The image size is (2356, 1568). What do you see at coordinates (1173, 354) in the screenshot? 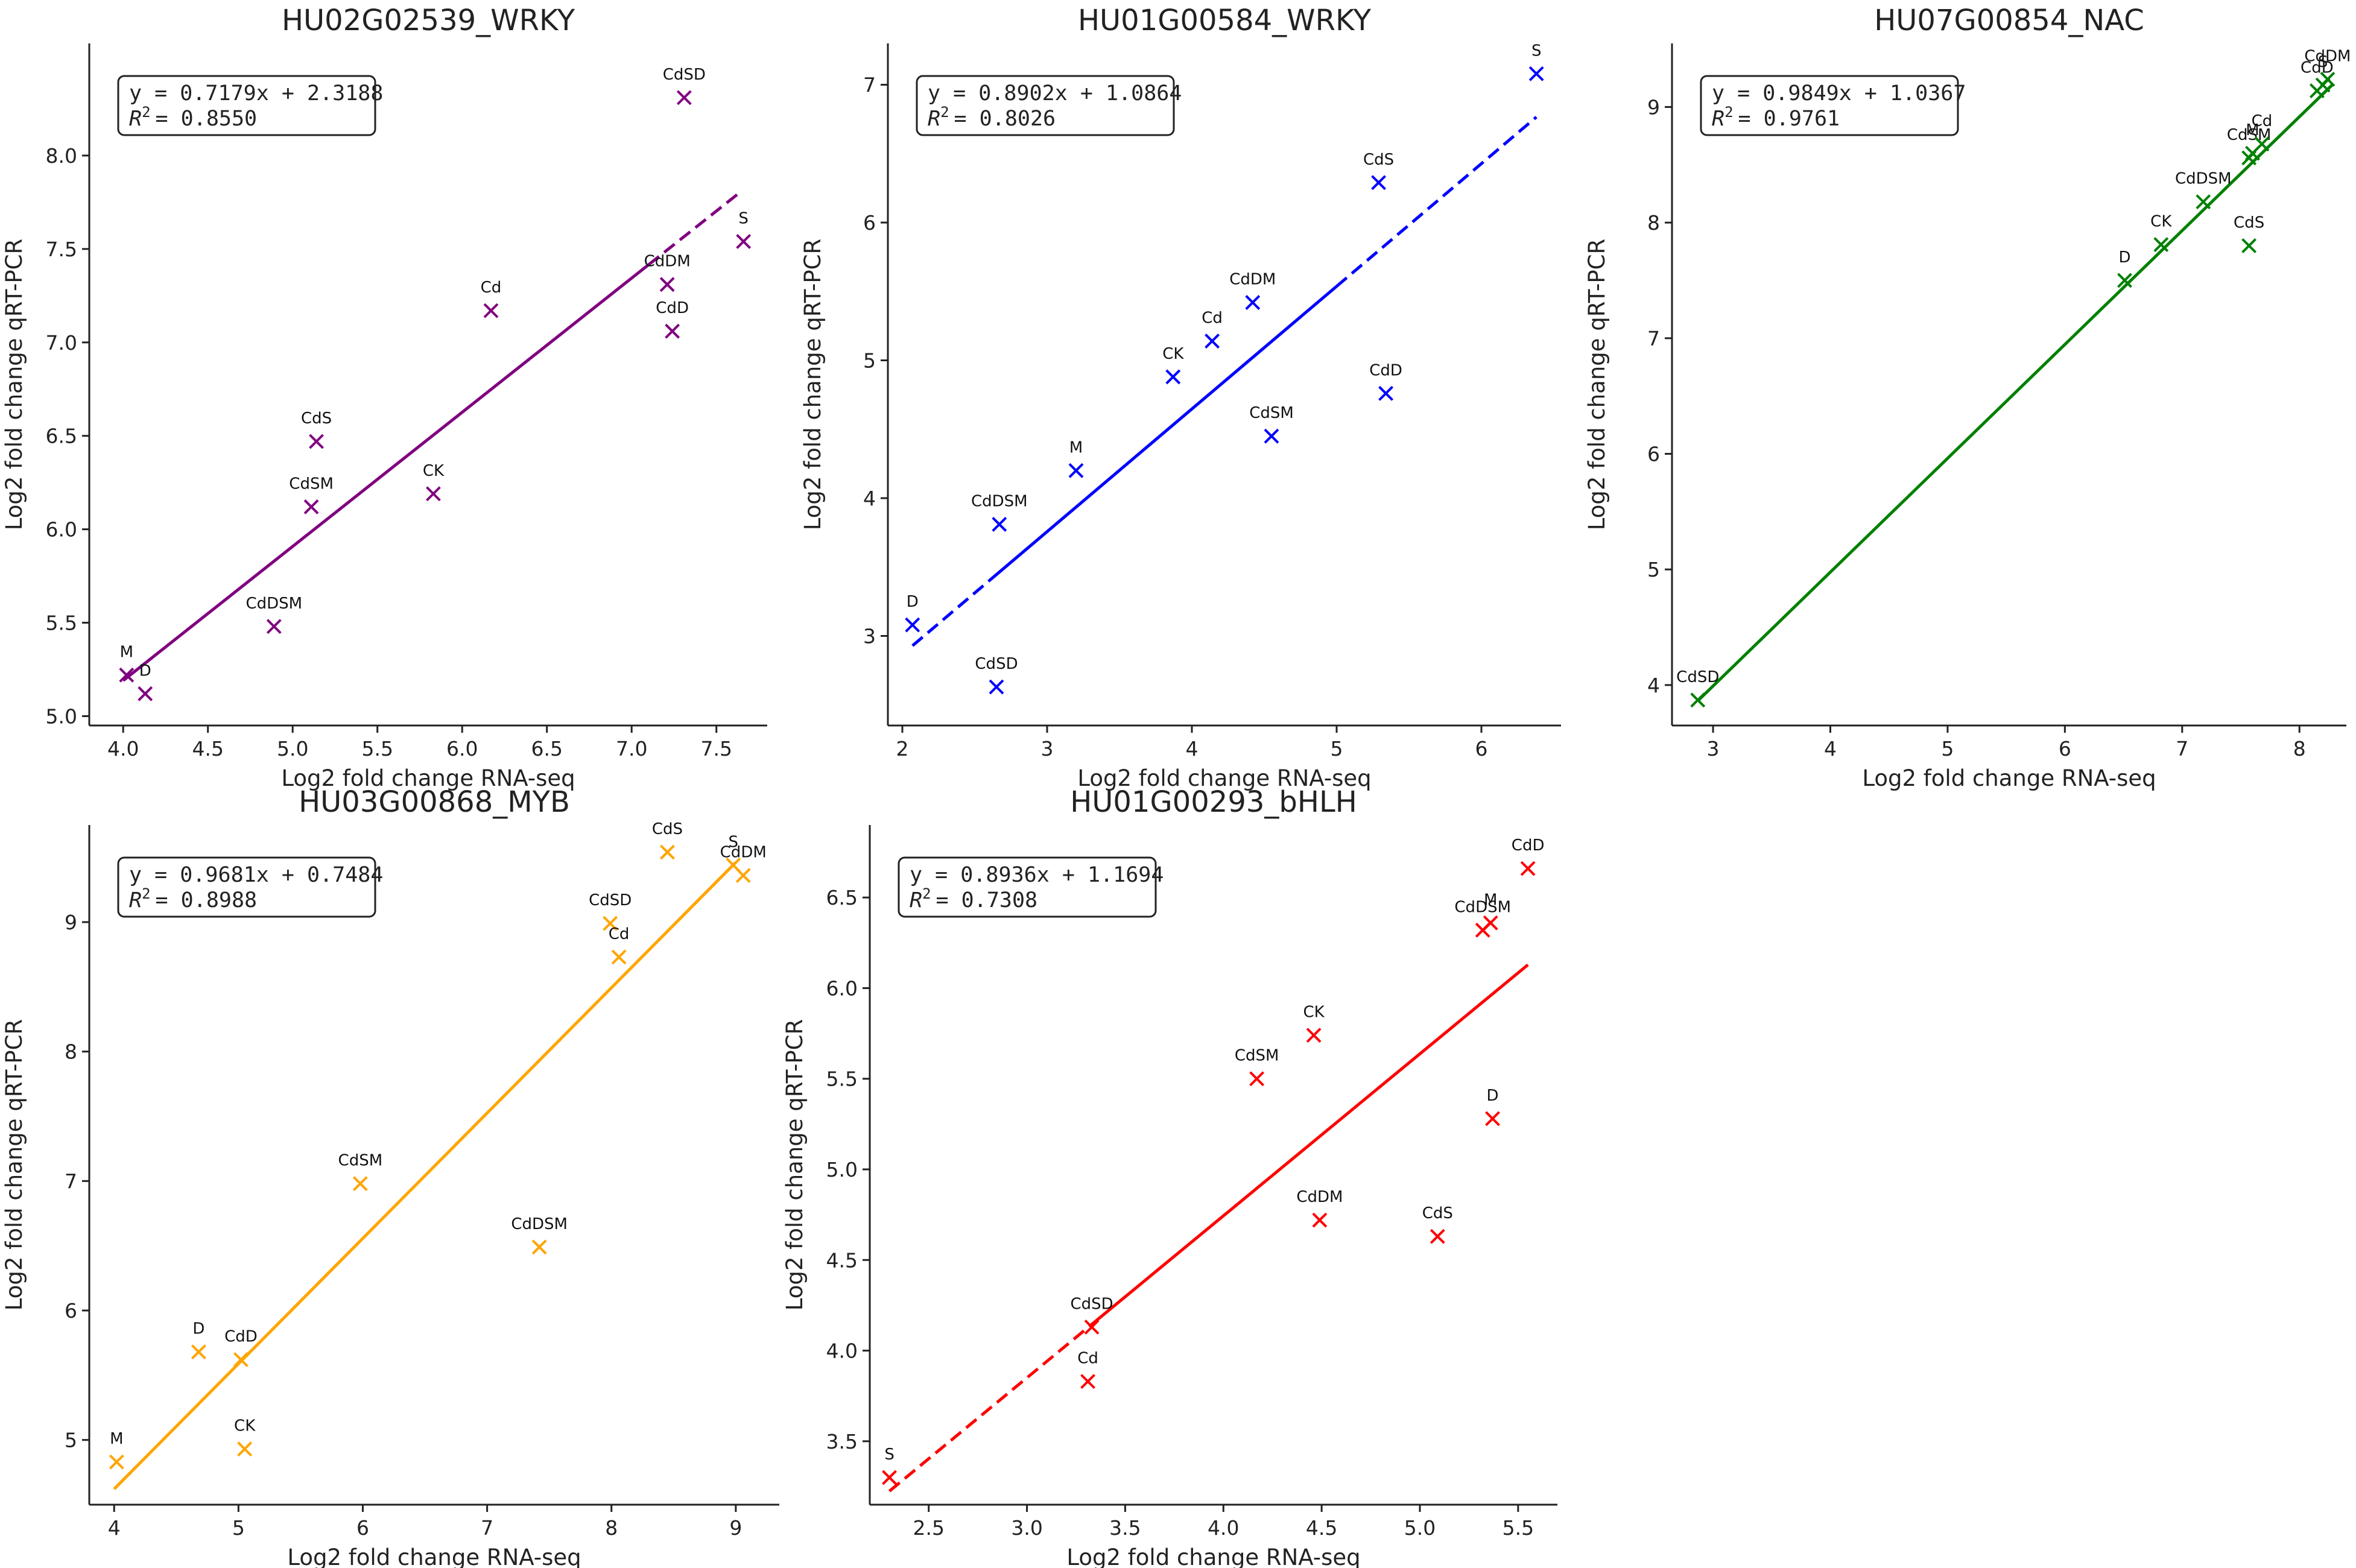
I see `point-label: CK` at bounding box center [1173, 354].